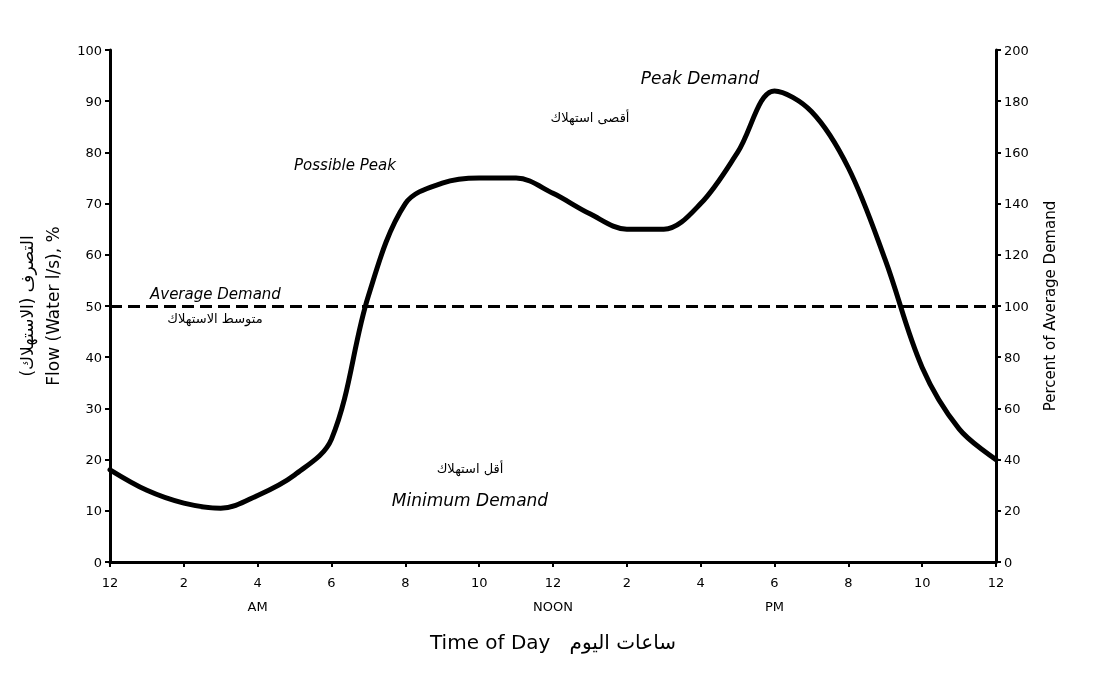 The width and height of the screenshot is (1096, 682). I want to click on annotation: أقل استهلاك, so click(470, 468).